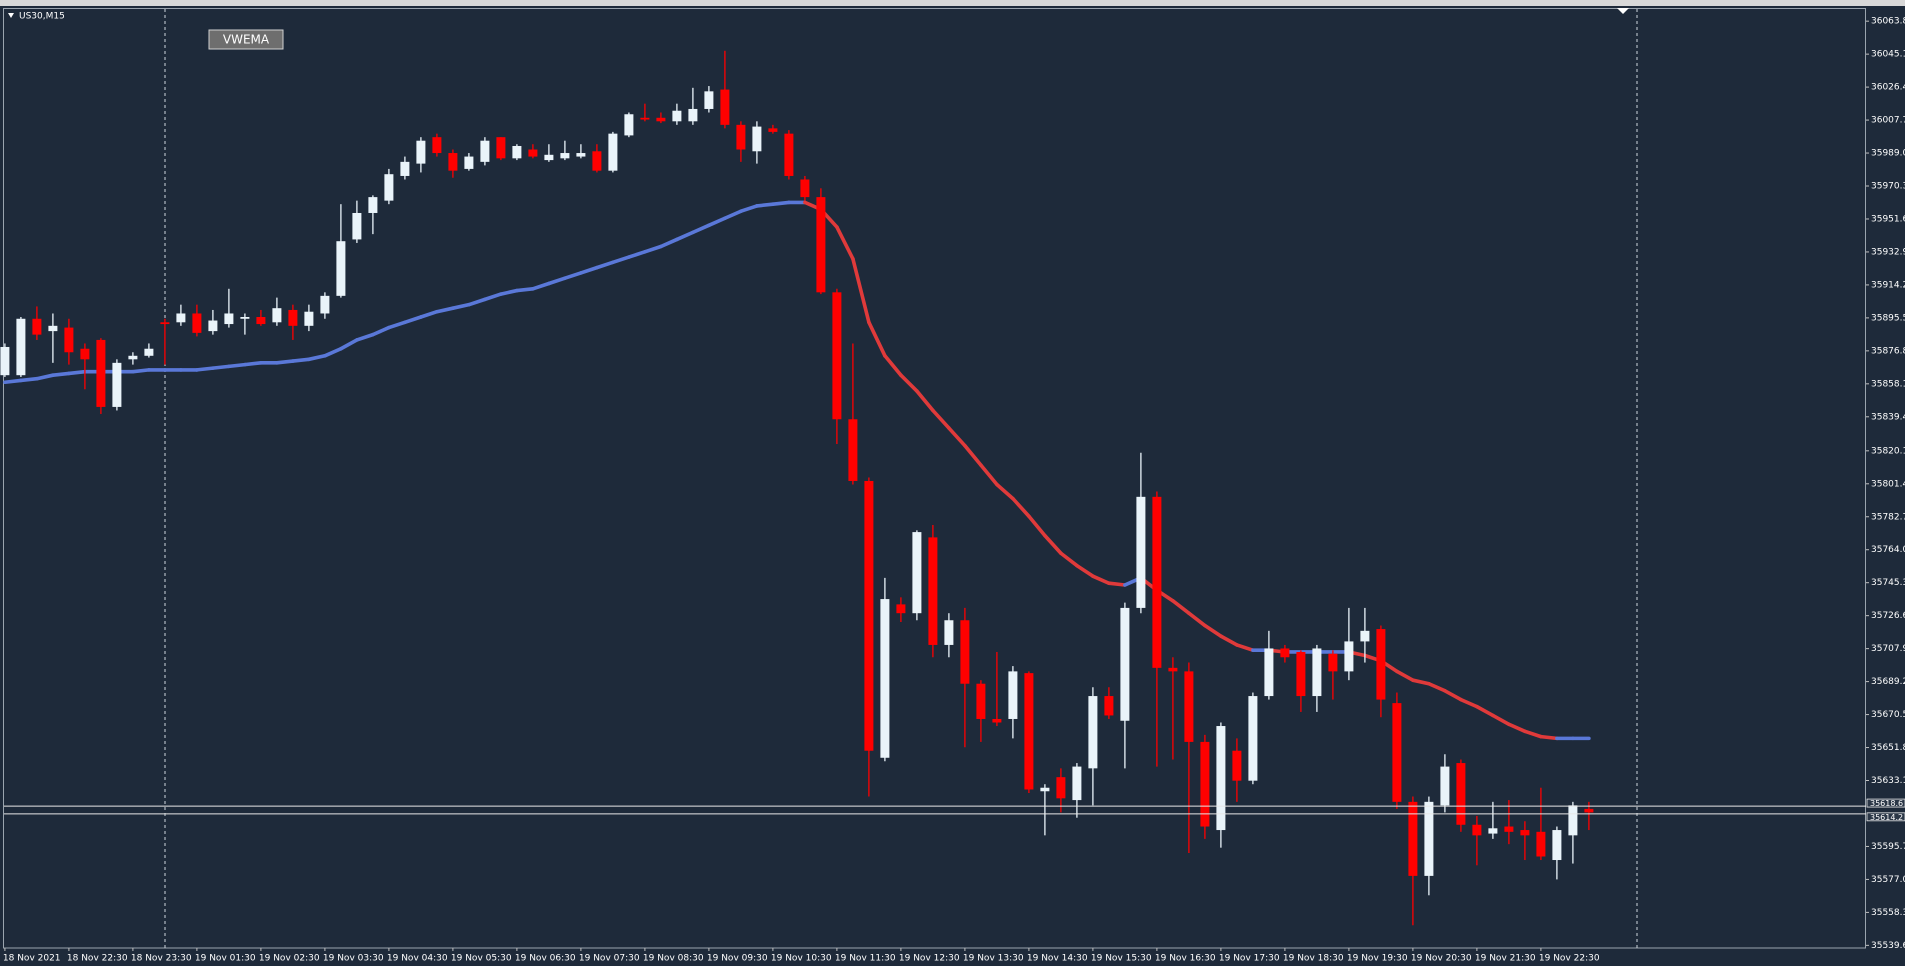 The width and height of the screenshot is (1905, 966). What do you see at coordinates (1888, 187) in the screenshot?
I see `y-tick-label: 35970.3` at bounding box center [1888, 187].